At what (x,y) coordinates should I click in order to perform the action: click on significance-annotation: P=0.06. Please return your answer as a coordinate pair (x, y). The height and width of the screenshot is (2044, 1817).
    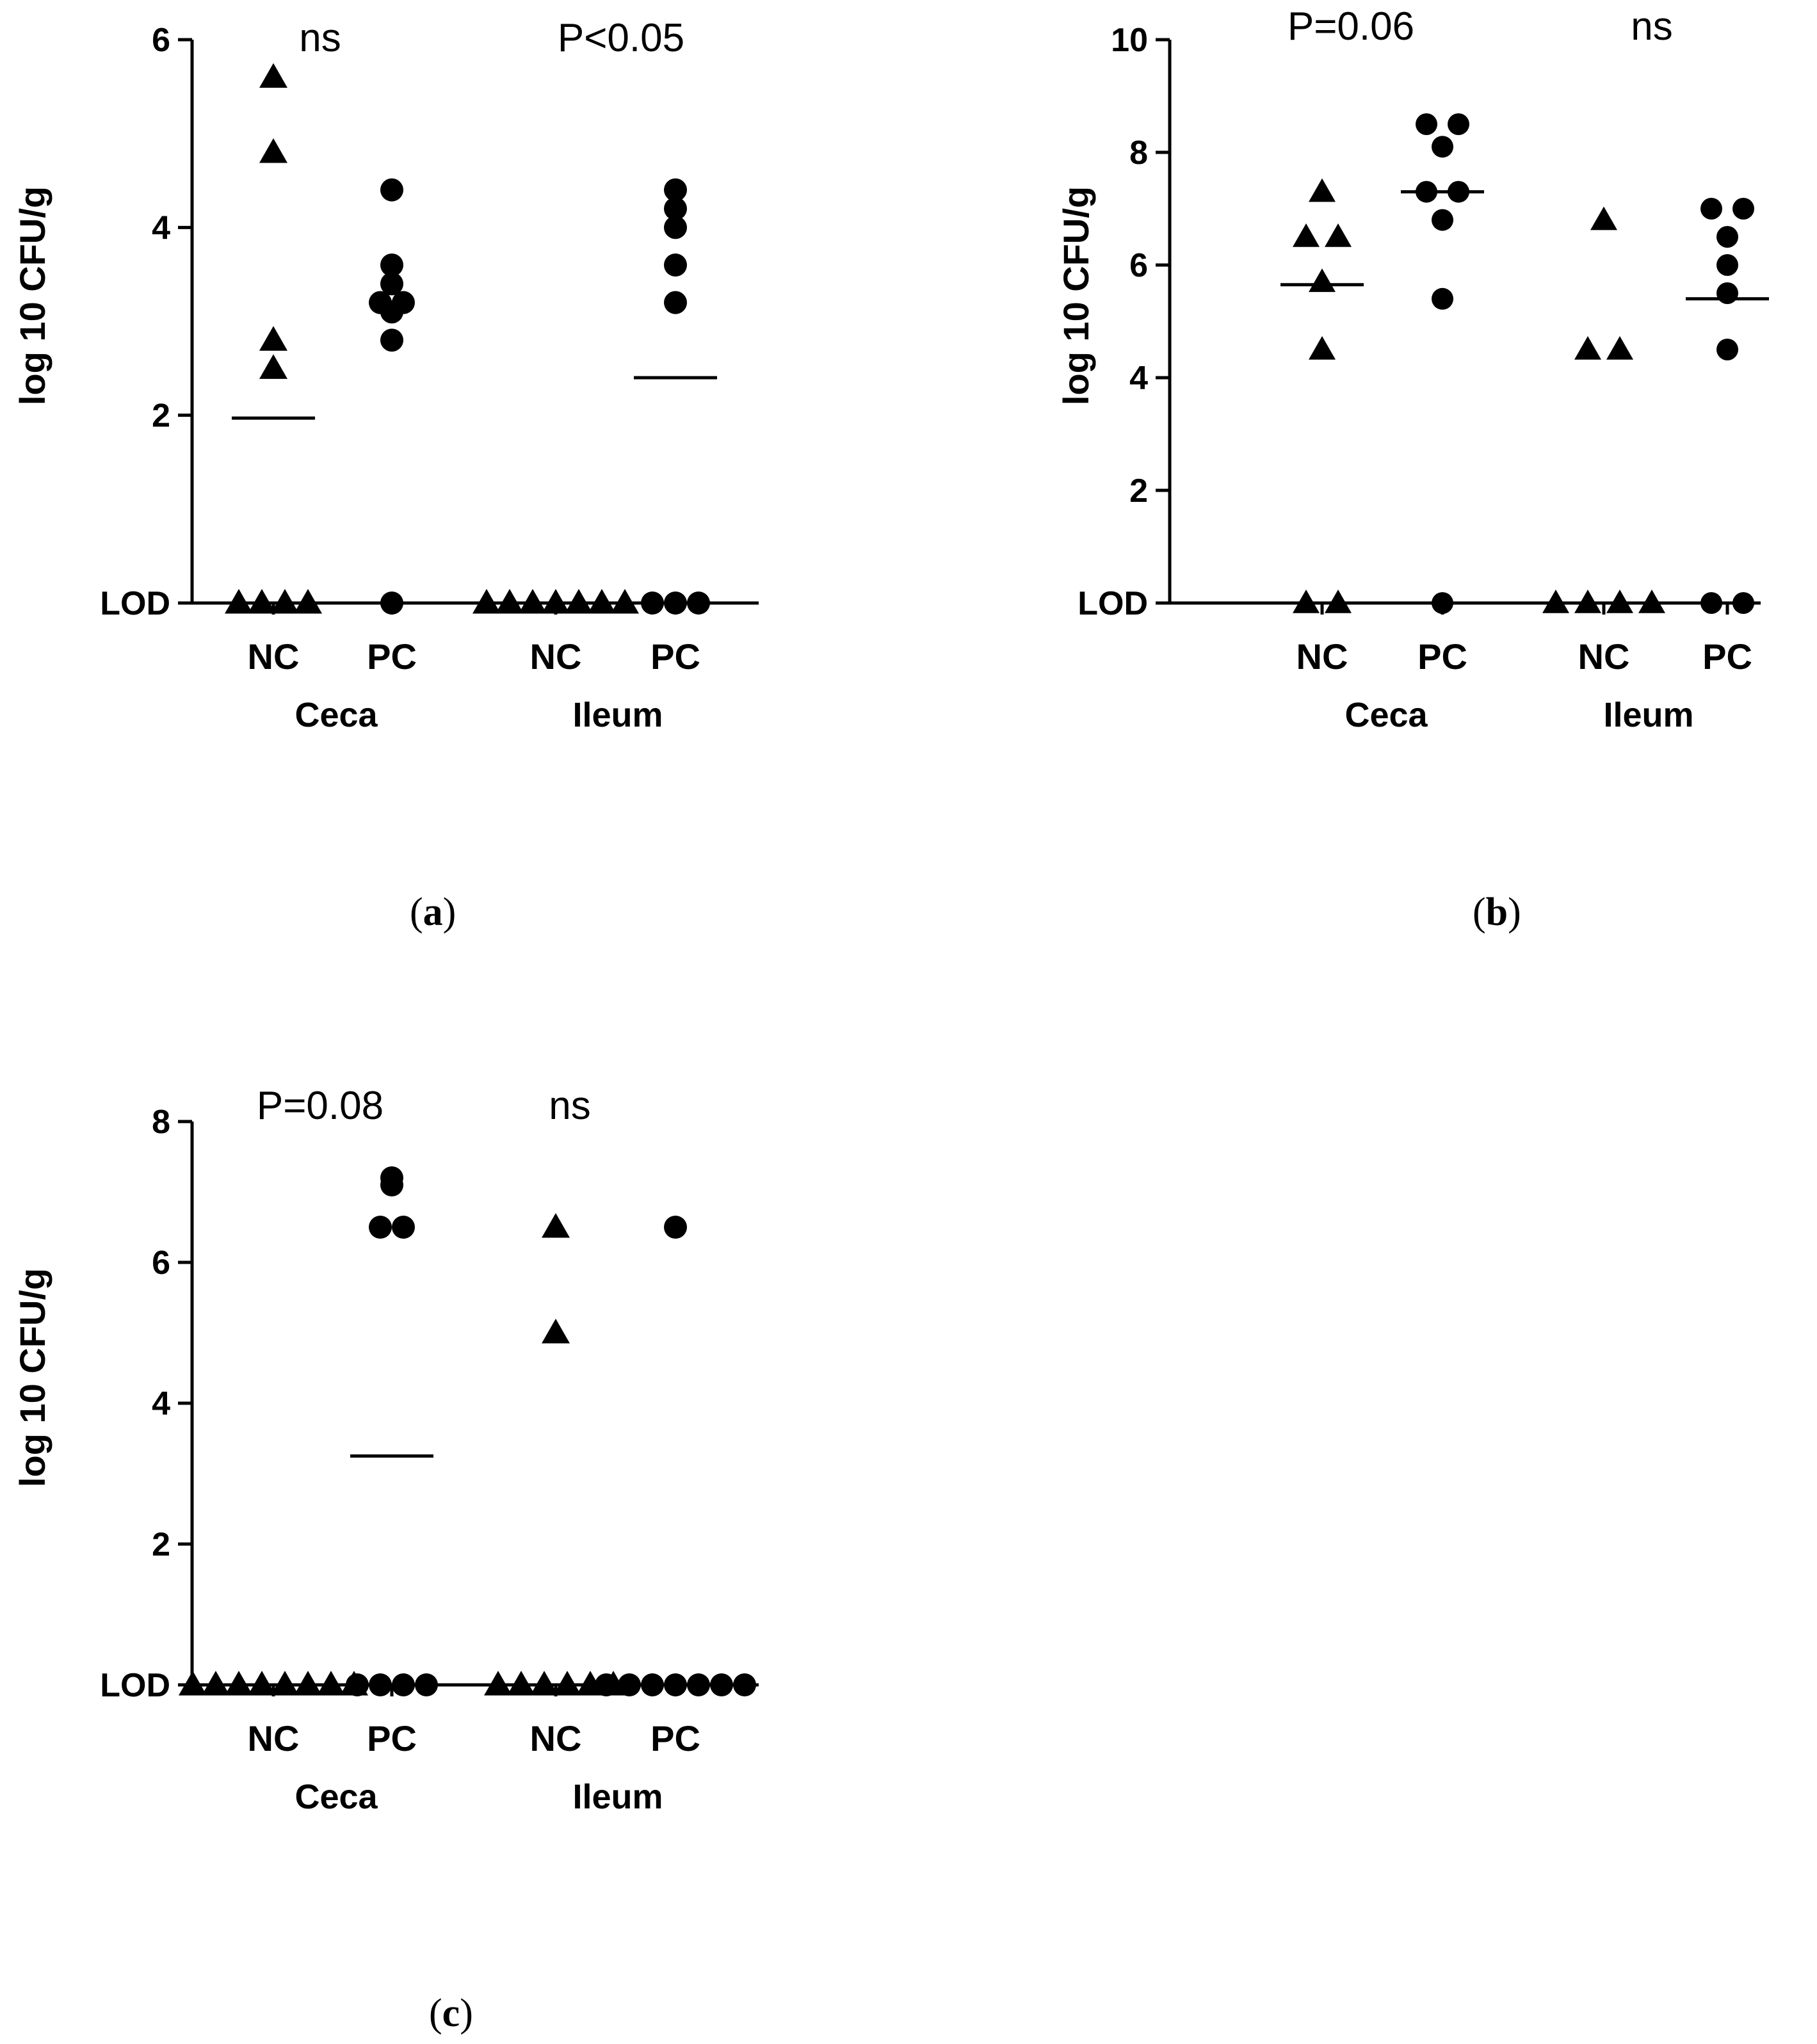
    Looking at the image, I should click on (1351, 26).